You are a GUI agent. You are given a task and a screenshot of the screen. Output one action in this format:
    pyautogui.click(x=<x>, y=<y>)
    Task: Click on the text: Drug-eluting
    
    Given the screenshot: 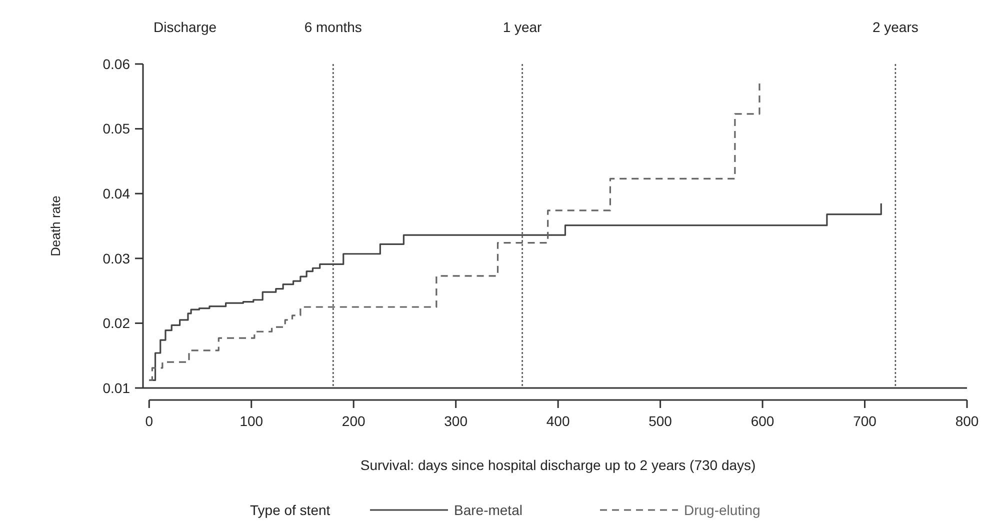 What is the action you would take?
    pyautogui.click(x=722, y=510)
    